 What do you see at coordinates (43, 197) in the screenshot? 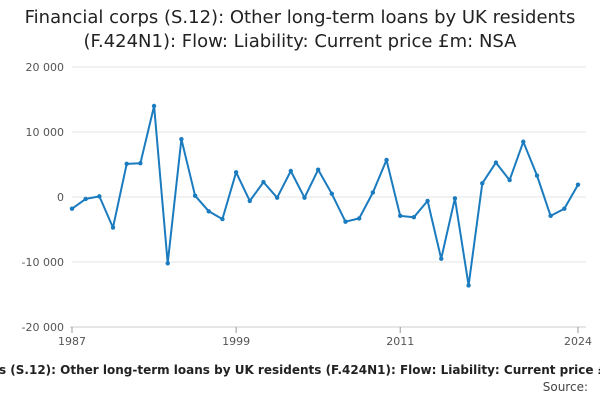
I see `y-axis: 20 000 10 000 0 -10 000 -20 000` at bounding box center [43, 197].